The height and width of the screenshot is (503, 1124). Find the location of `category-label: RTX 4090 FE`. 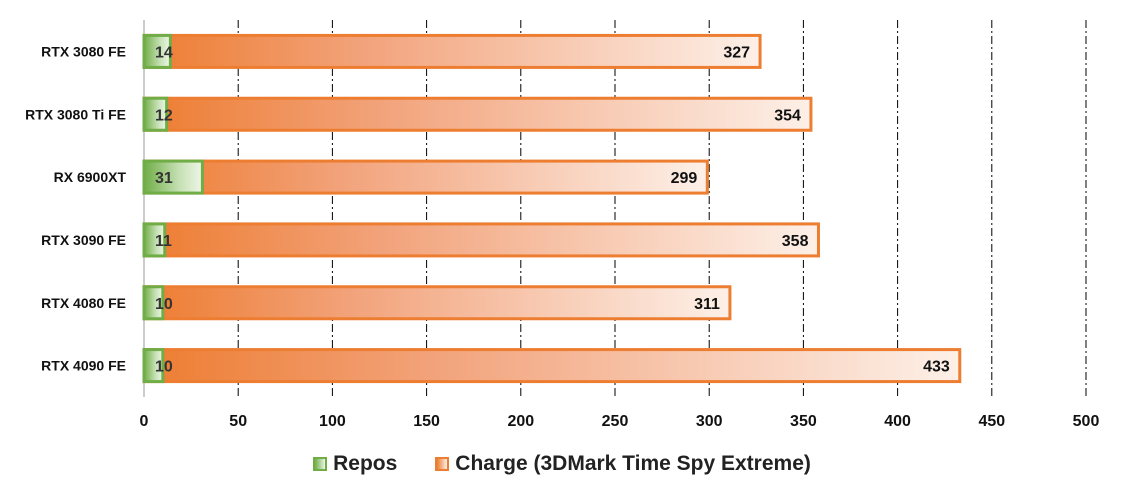

category-label: RTX 4090 FE is located at coordinates (83, 366).